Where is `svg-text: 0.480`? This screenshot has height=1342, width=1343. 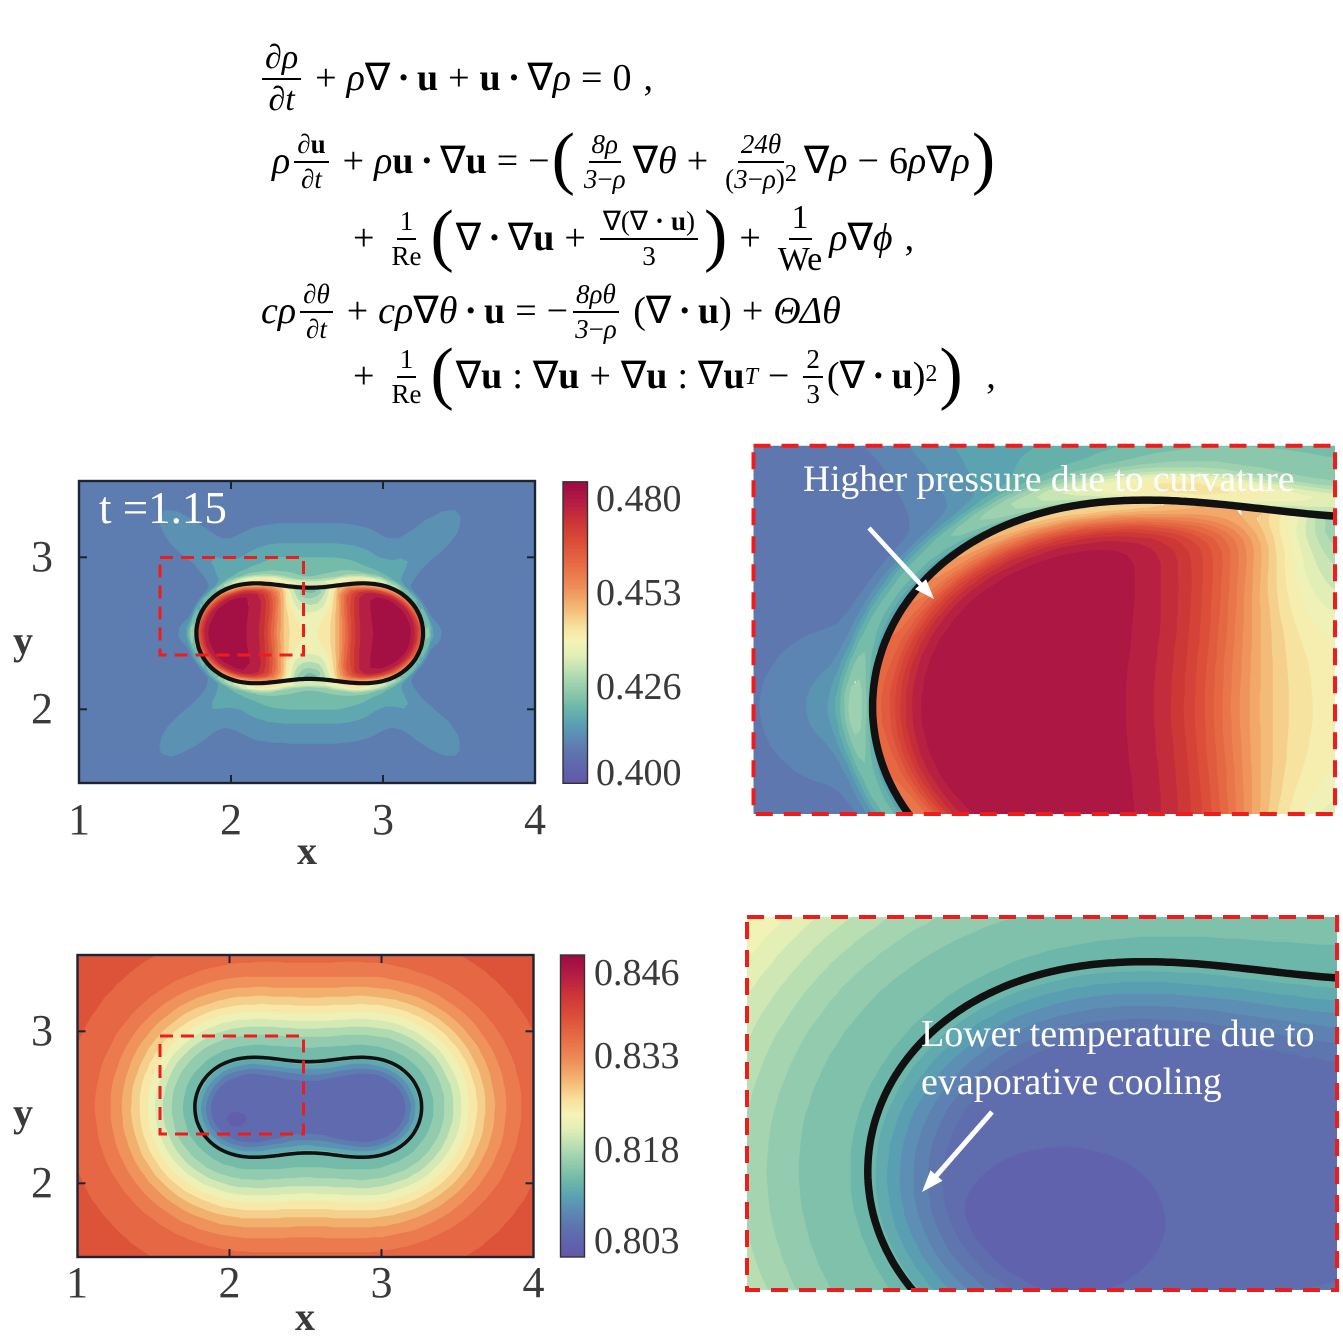 svg-text: 0.480 is located at coordinates (639, 499).